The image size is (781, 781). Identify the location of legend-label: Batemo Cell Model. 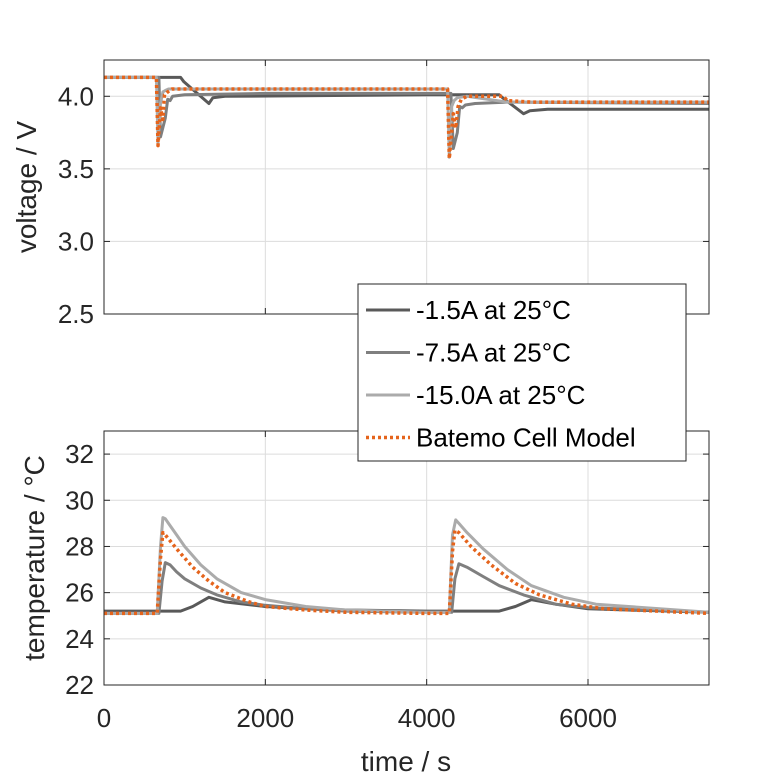
(526, 438).